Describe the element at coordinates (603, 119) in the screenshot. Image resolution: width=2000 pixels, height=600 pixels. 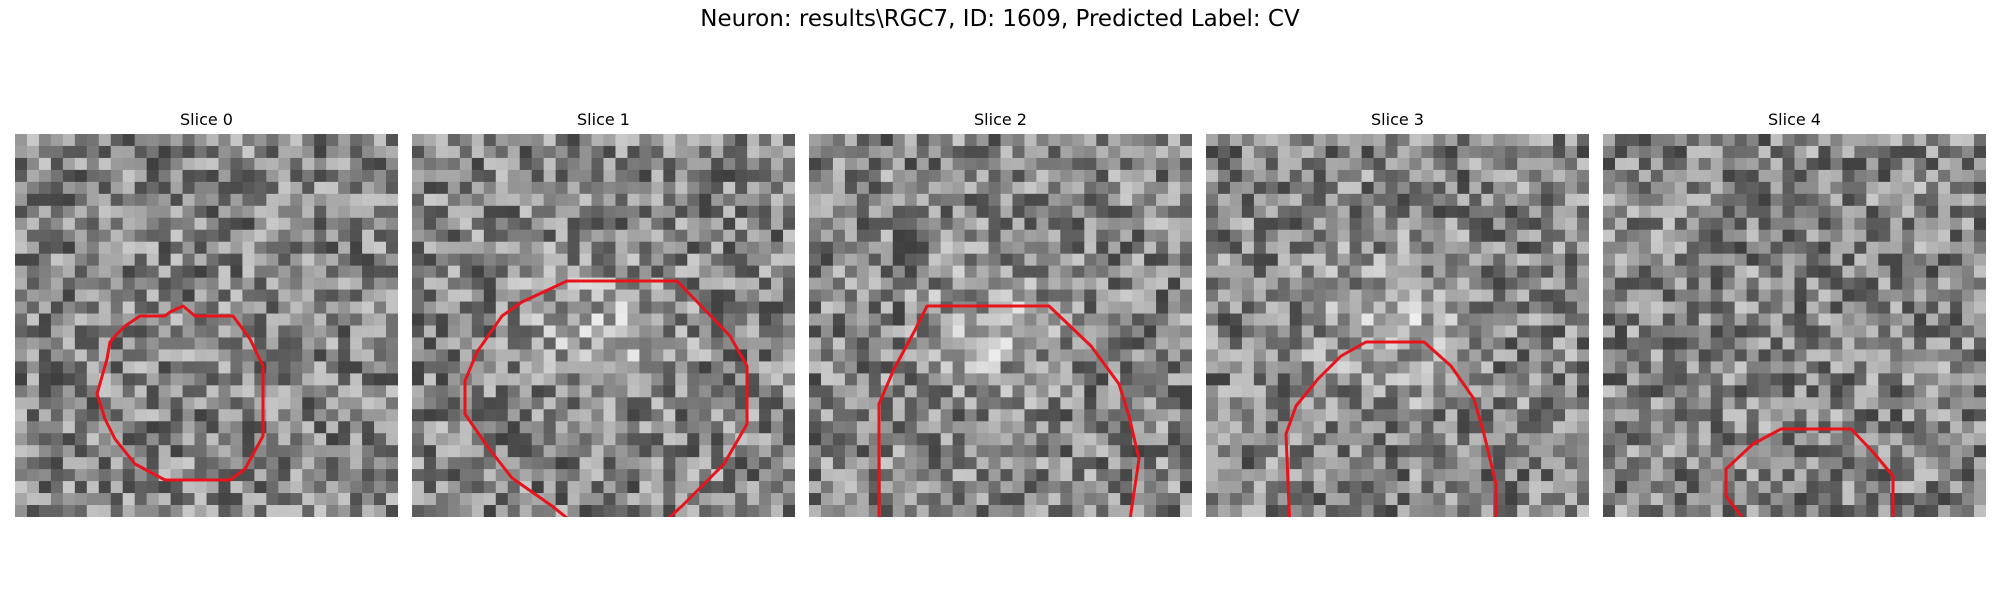
I see `slice-title: Slice 1` at that location.